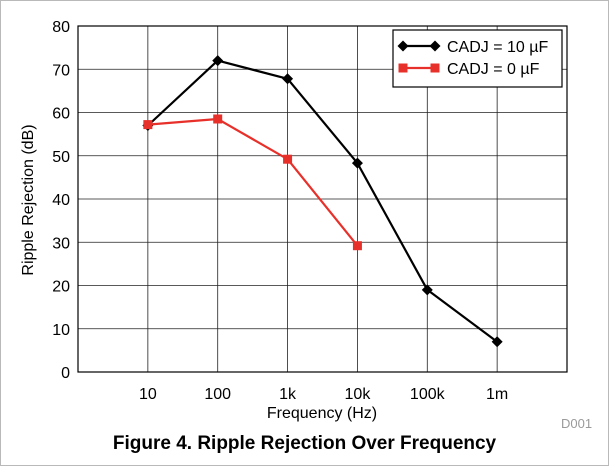  What do you see at coordinates (493, 69) in the screenshot?
I see `legend-entry: CADJ = 0 µF` at bounding box center [493, 69].